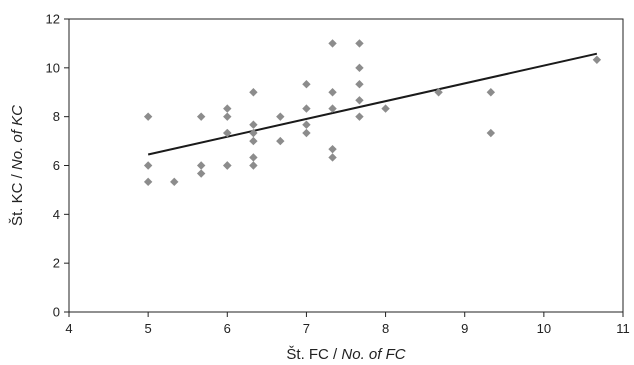  I want to click on y-tick-label: 6, so click(56, 165).